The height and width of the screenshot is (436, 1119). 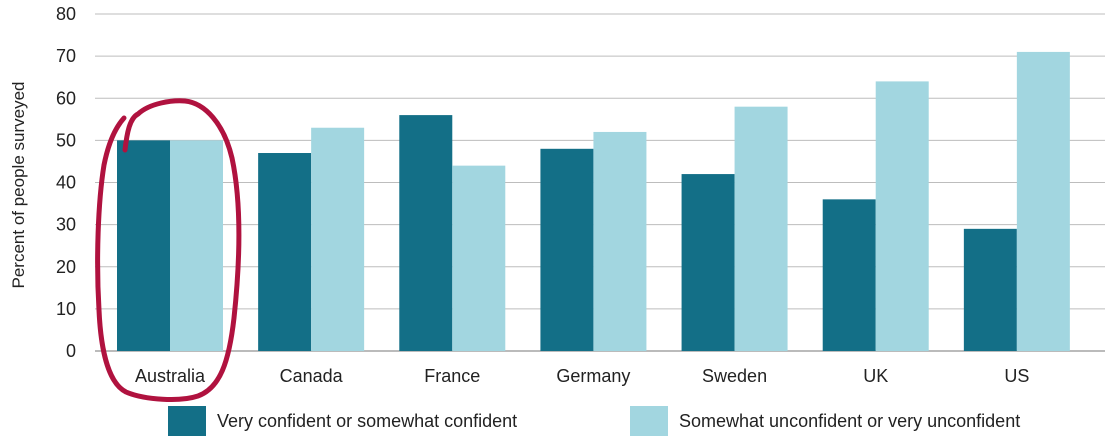 I want to click on highlight-circle-annotation, so click(x=168, y=250).